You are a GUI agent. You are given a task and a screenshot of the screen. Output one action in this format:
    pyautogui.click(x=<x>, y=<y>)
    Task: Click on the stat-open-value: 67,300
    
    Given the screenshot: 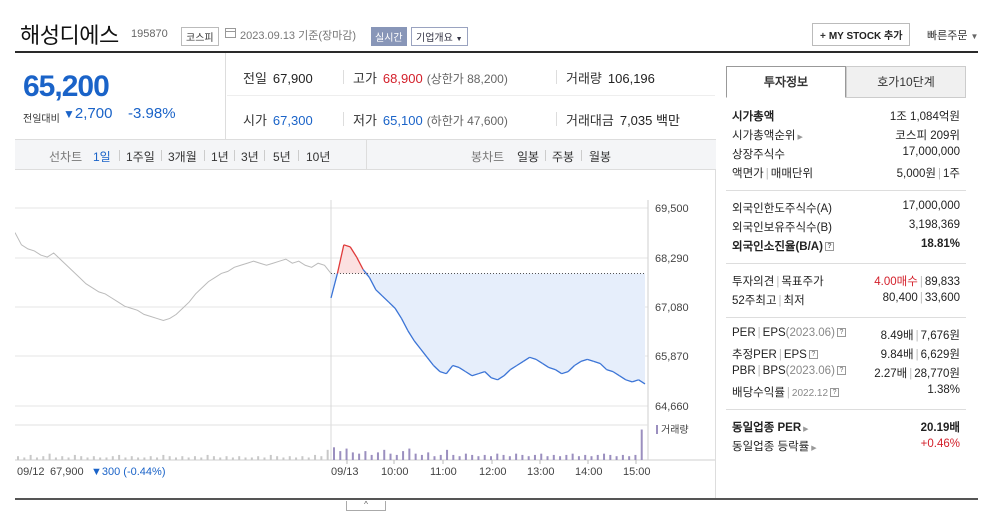 What is the action you would take?
    pyautogui.click(x=292, y=120)
    